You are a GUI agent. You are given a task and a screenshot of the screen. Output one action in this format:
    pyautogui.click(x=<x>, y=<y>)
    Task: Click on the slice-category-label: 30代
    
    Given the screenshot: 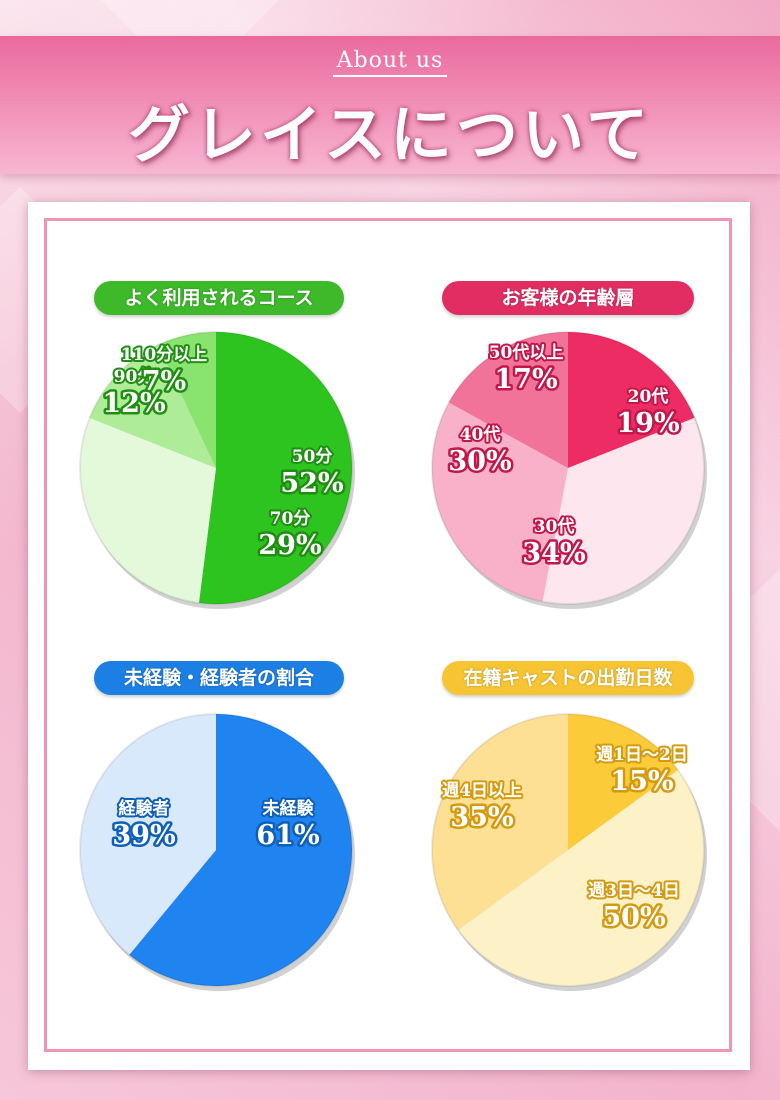 What is the action you would take?
    pyautogui.click(x=554, y=526)
    